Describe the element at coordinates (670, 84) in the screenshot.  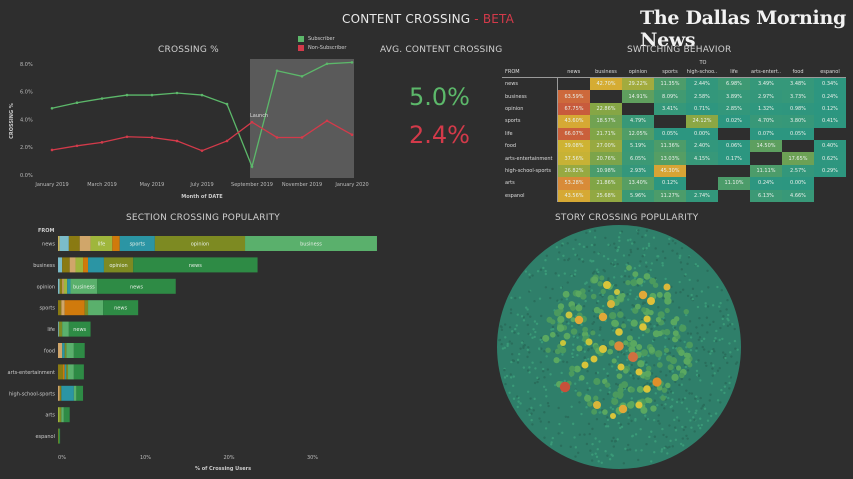
I see `matrix-cell: 11.35%` at that location.